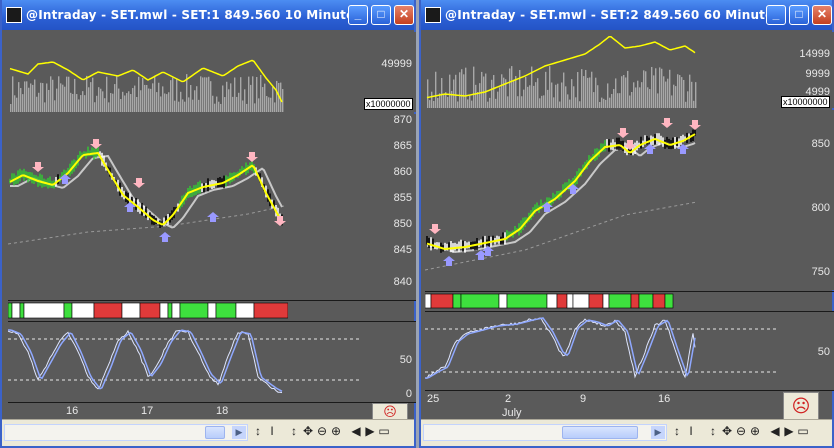  Describe the element at coordinates (814, 54) in the screenshot. I see `volume-axis-label: 14999` at that location.